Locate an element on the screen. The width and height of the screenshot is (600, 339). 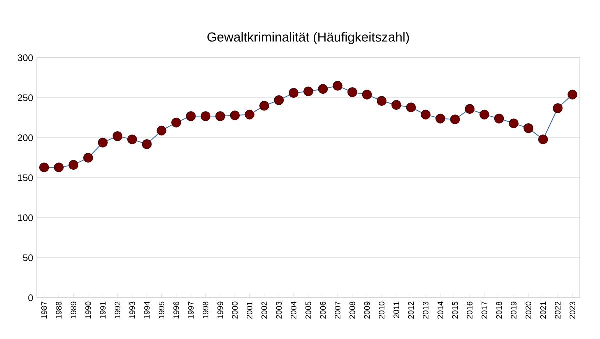
x-tick-label: 2008 is located at coordinates (353, 310).